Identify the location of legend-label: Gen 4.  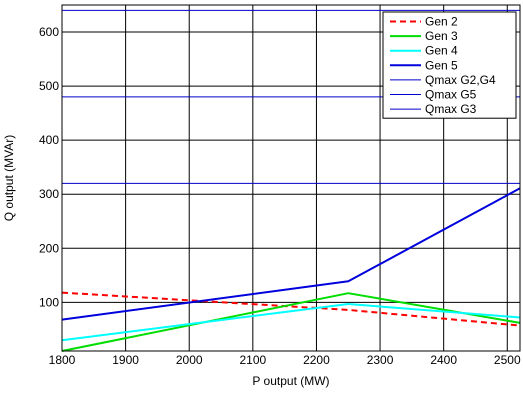
(441, 51).